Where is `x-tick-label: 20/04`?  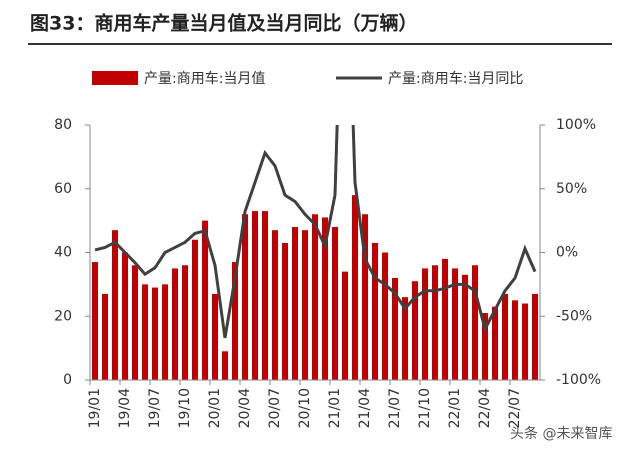 x-tick-label: 20/04 is located at coordinates (245, 408).